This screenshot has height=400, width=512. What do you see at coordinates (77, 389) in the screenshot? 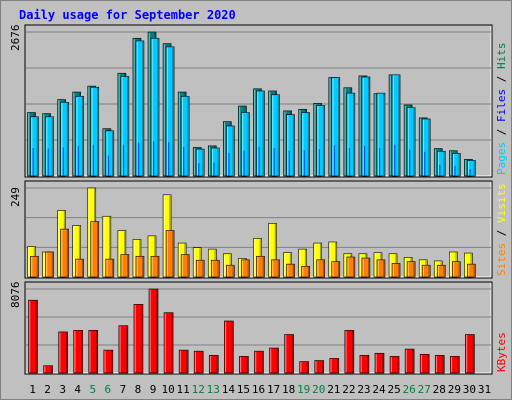
I see `x-tick-label: 4` at bounding box center [77, 389].